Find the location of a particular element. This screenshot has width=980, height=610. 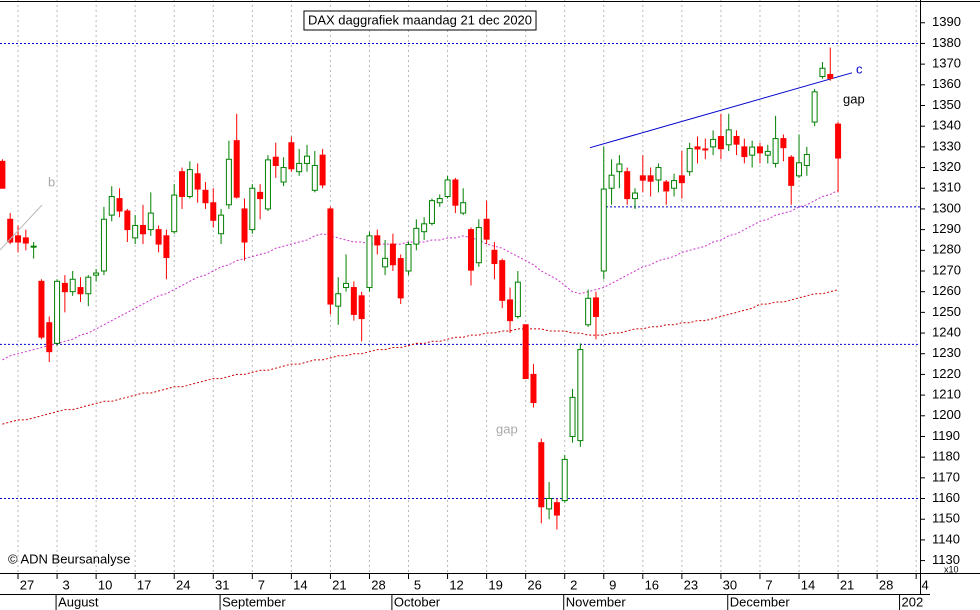

y-tick-label: 1190 is located at coordinates (946, 435).